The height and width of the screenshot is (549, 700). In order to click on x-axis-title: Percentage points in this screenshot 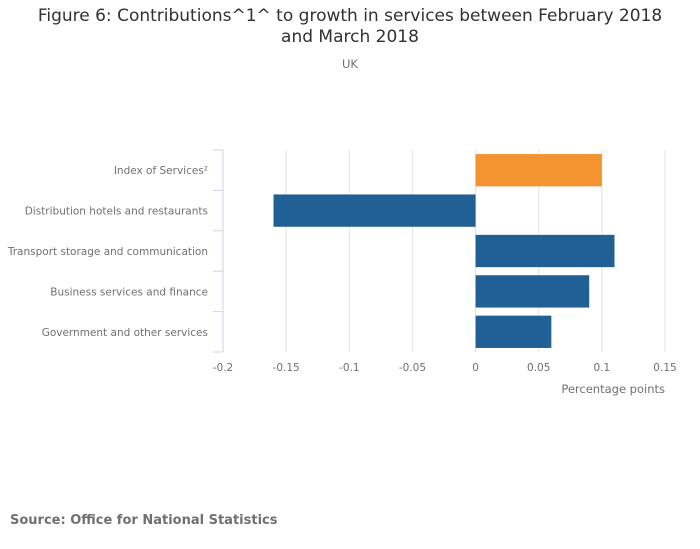, I will do `click(613, 389)`.